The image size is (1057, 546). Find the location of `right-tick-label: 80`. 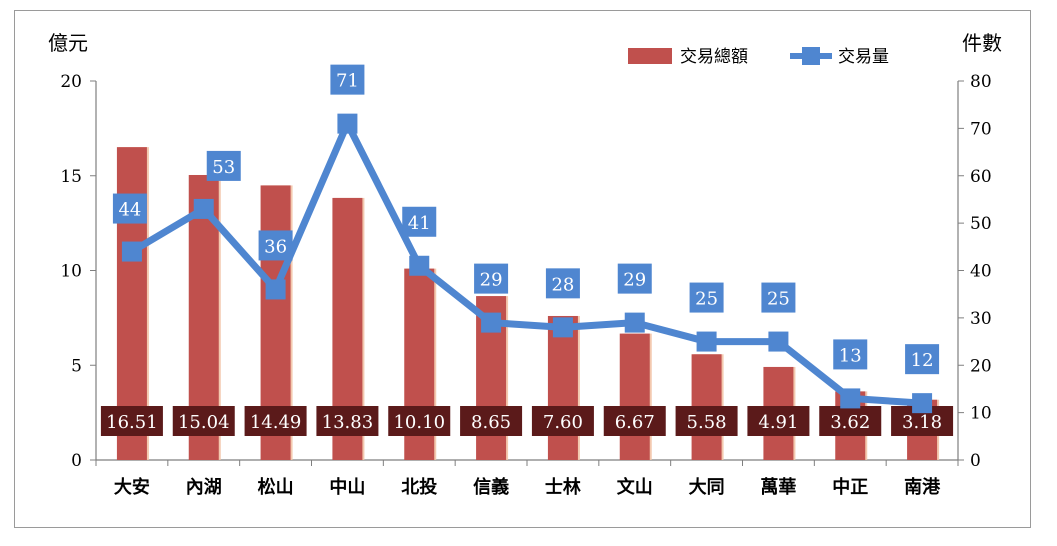

right-tick-label: 80 is located at coordinates (981, 82).